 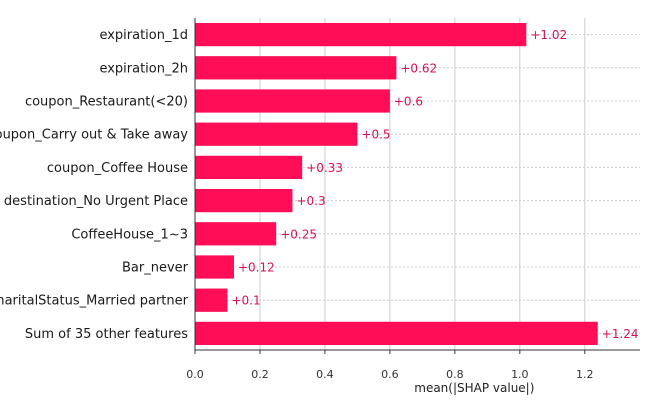 What do you see at coordinates (390, 374) in the screenshot?
I see `x-tick-label: 0.6` at bounding box center [390, 374].